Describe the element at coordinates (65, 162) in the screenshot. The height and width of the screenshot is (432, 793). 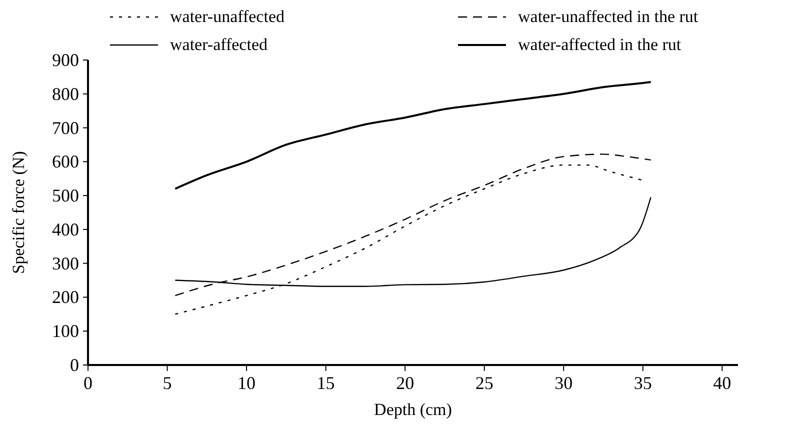
I see `y-tick-label: 600` at that location.